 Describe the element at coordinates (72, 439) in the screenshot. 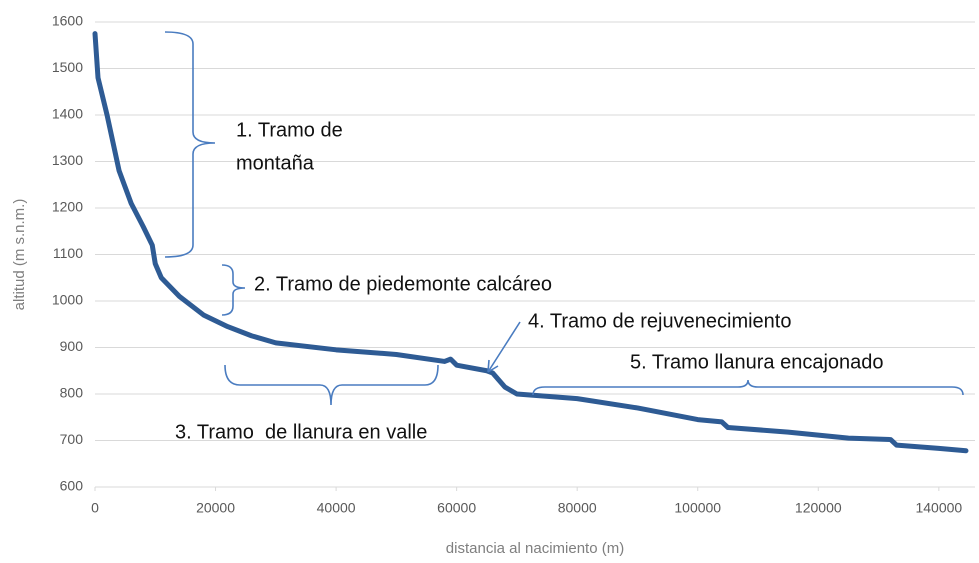

I see `y-tick-label: 700` at that location.